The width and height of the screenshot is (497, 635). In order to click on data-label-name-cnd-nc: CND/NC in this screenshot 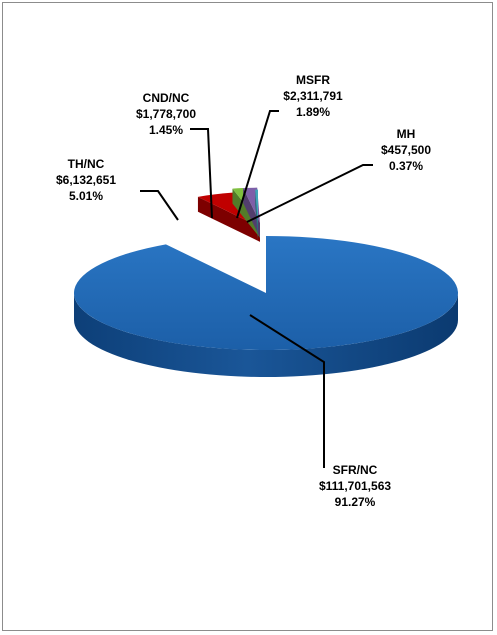, I will do `click(166, 98)`.